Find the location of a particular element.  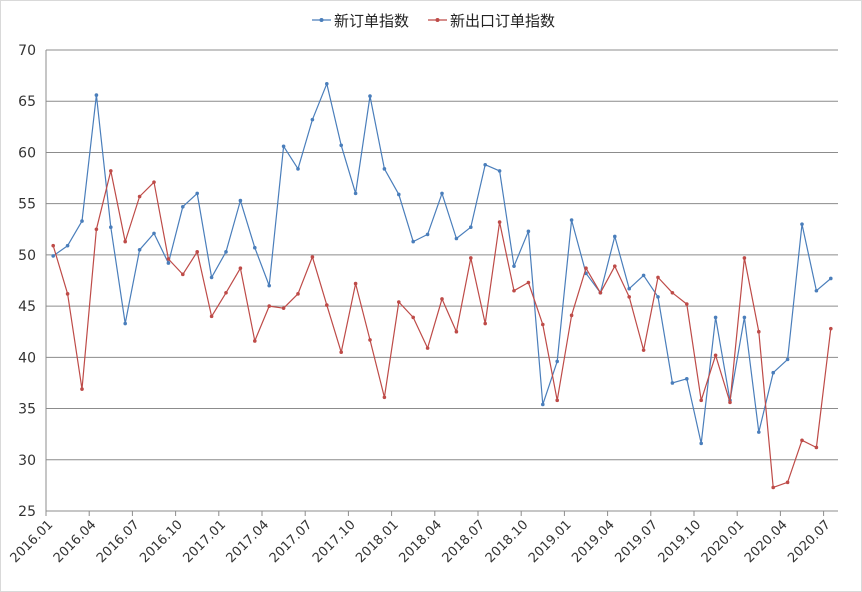

x-tick-label: 2020.01 is located at coordinates (723, 541).